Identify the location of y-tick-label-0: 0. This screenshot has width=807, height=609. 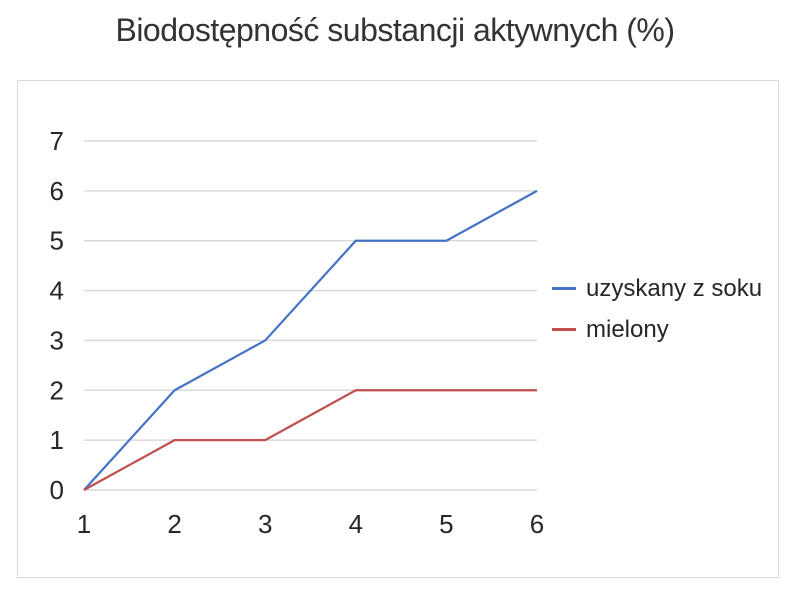
(57, 490).